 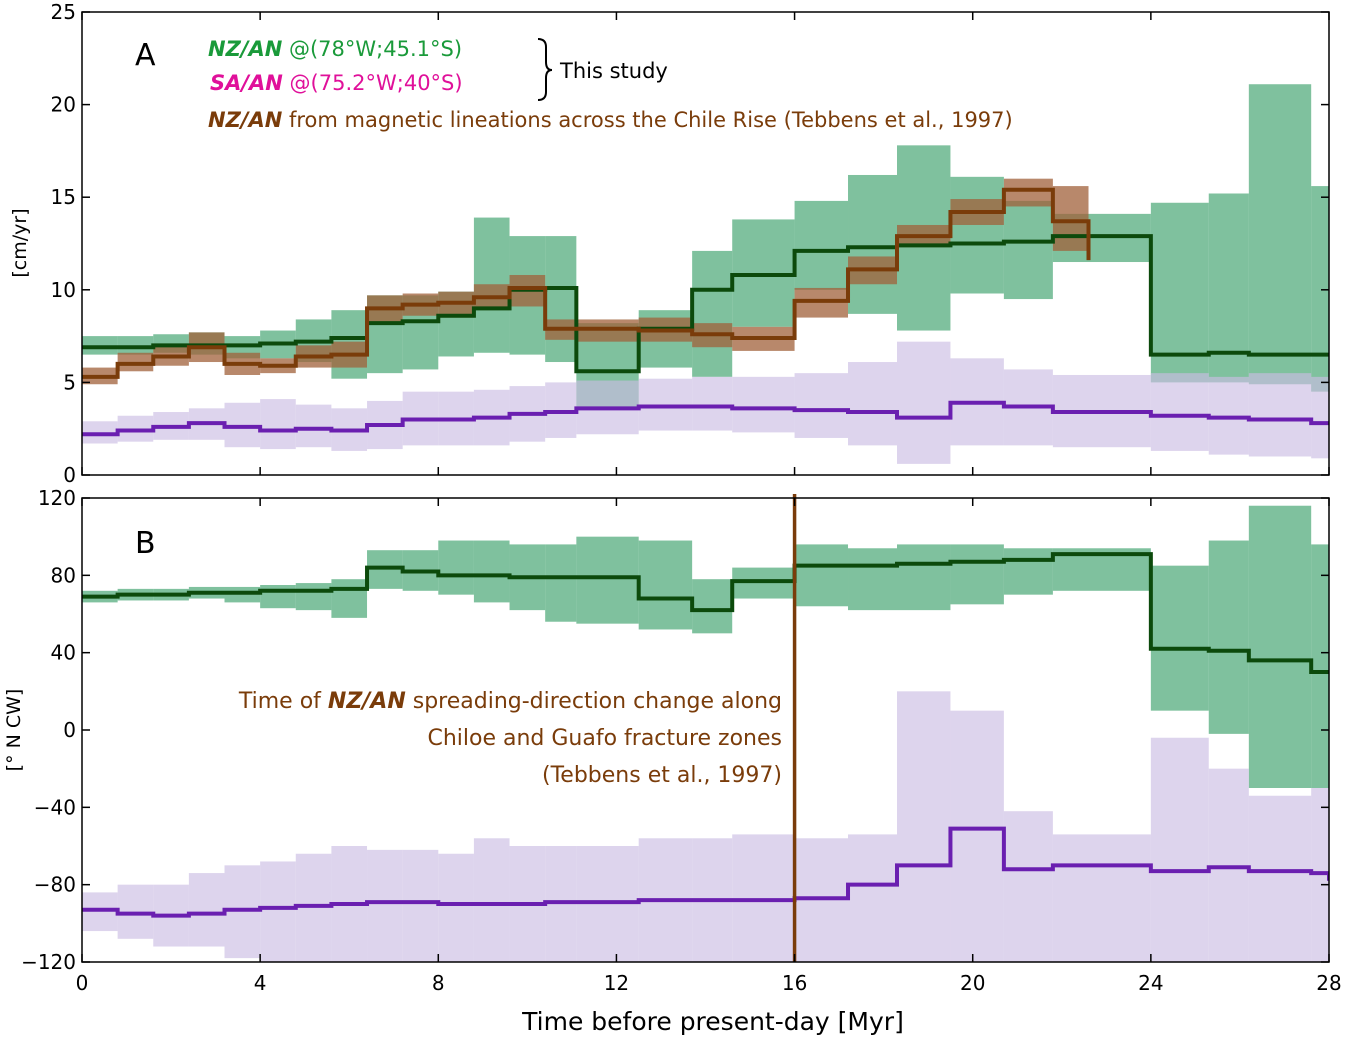 What do you see at coordinates (613, 71) in the screenshot?
I see `legend-bracket-label: This study` at bounding box center [613, 71].